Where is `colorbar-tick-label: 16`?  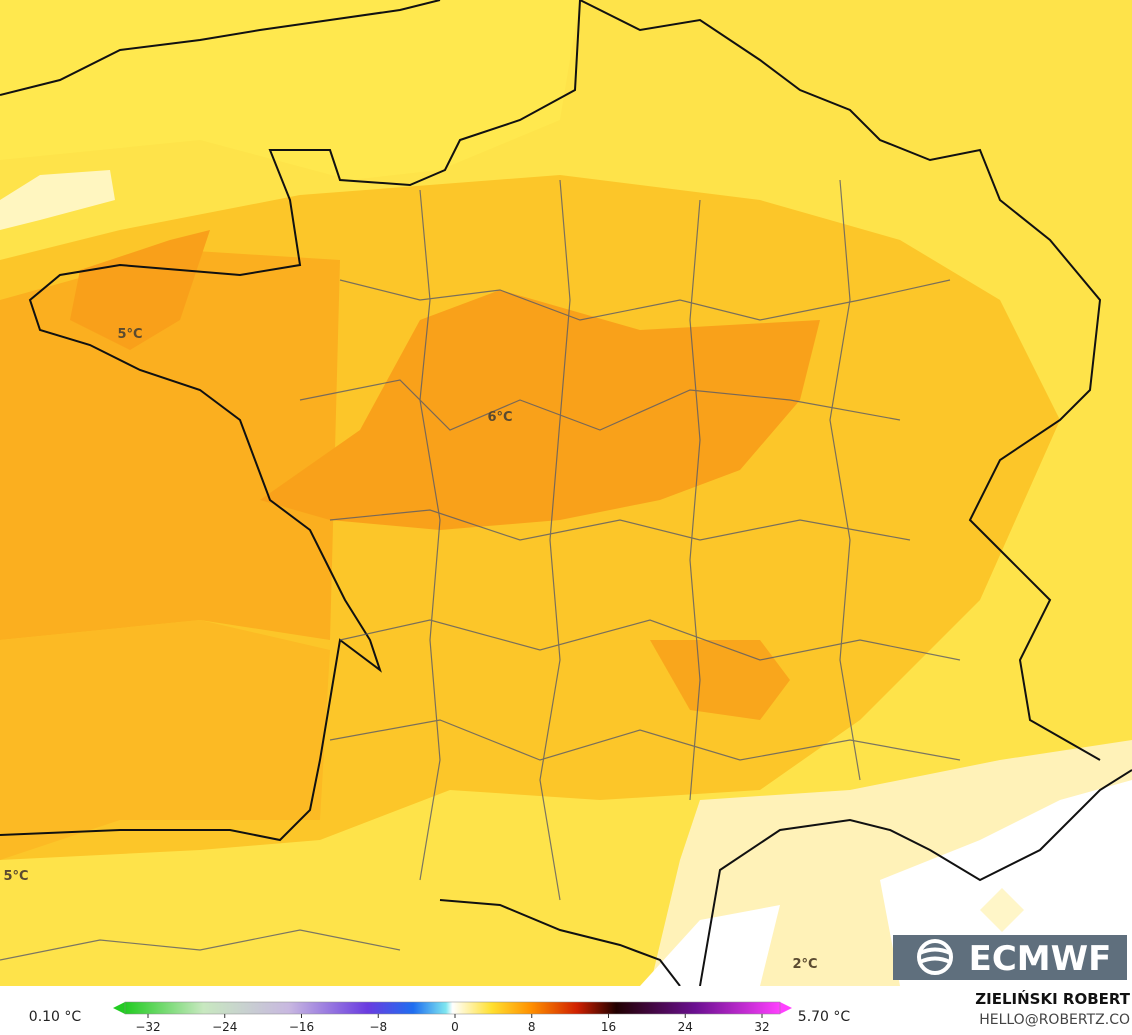 colorbar-tick-label: 16 is located at coordinates (608, 1027).